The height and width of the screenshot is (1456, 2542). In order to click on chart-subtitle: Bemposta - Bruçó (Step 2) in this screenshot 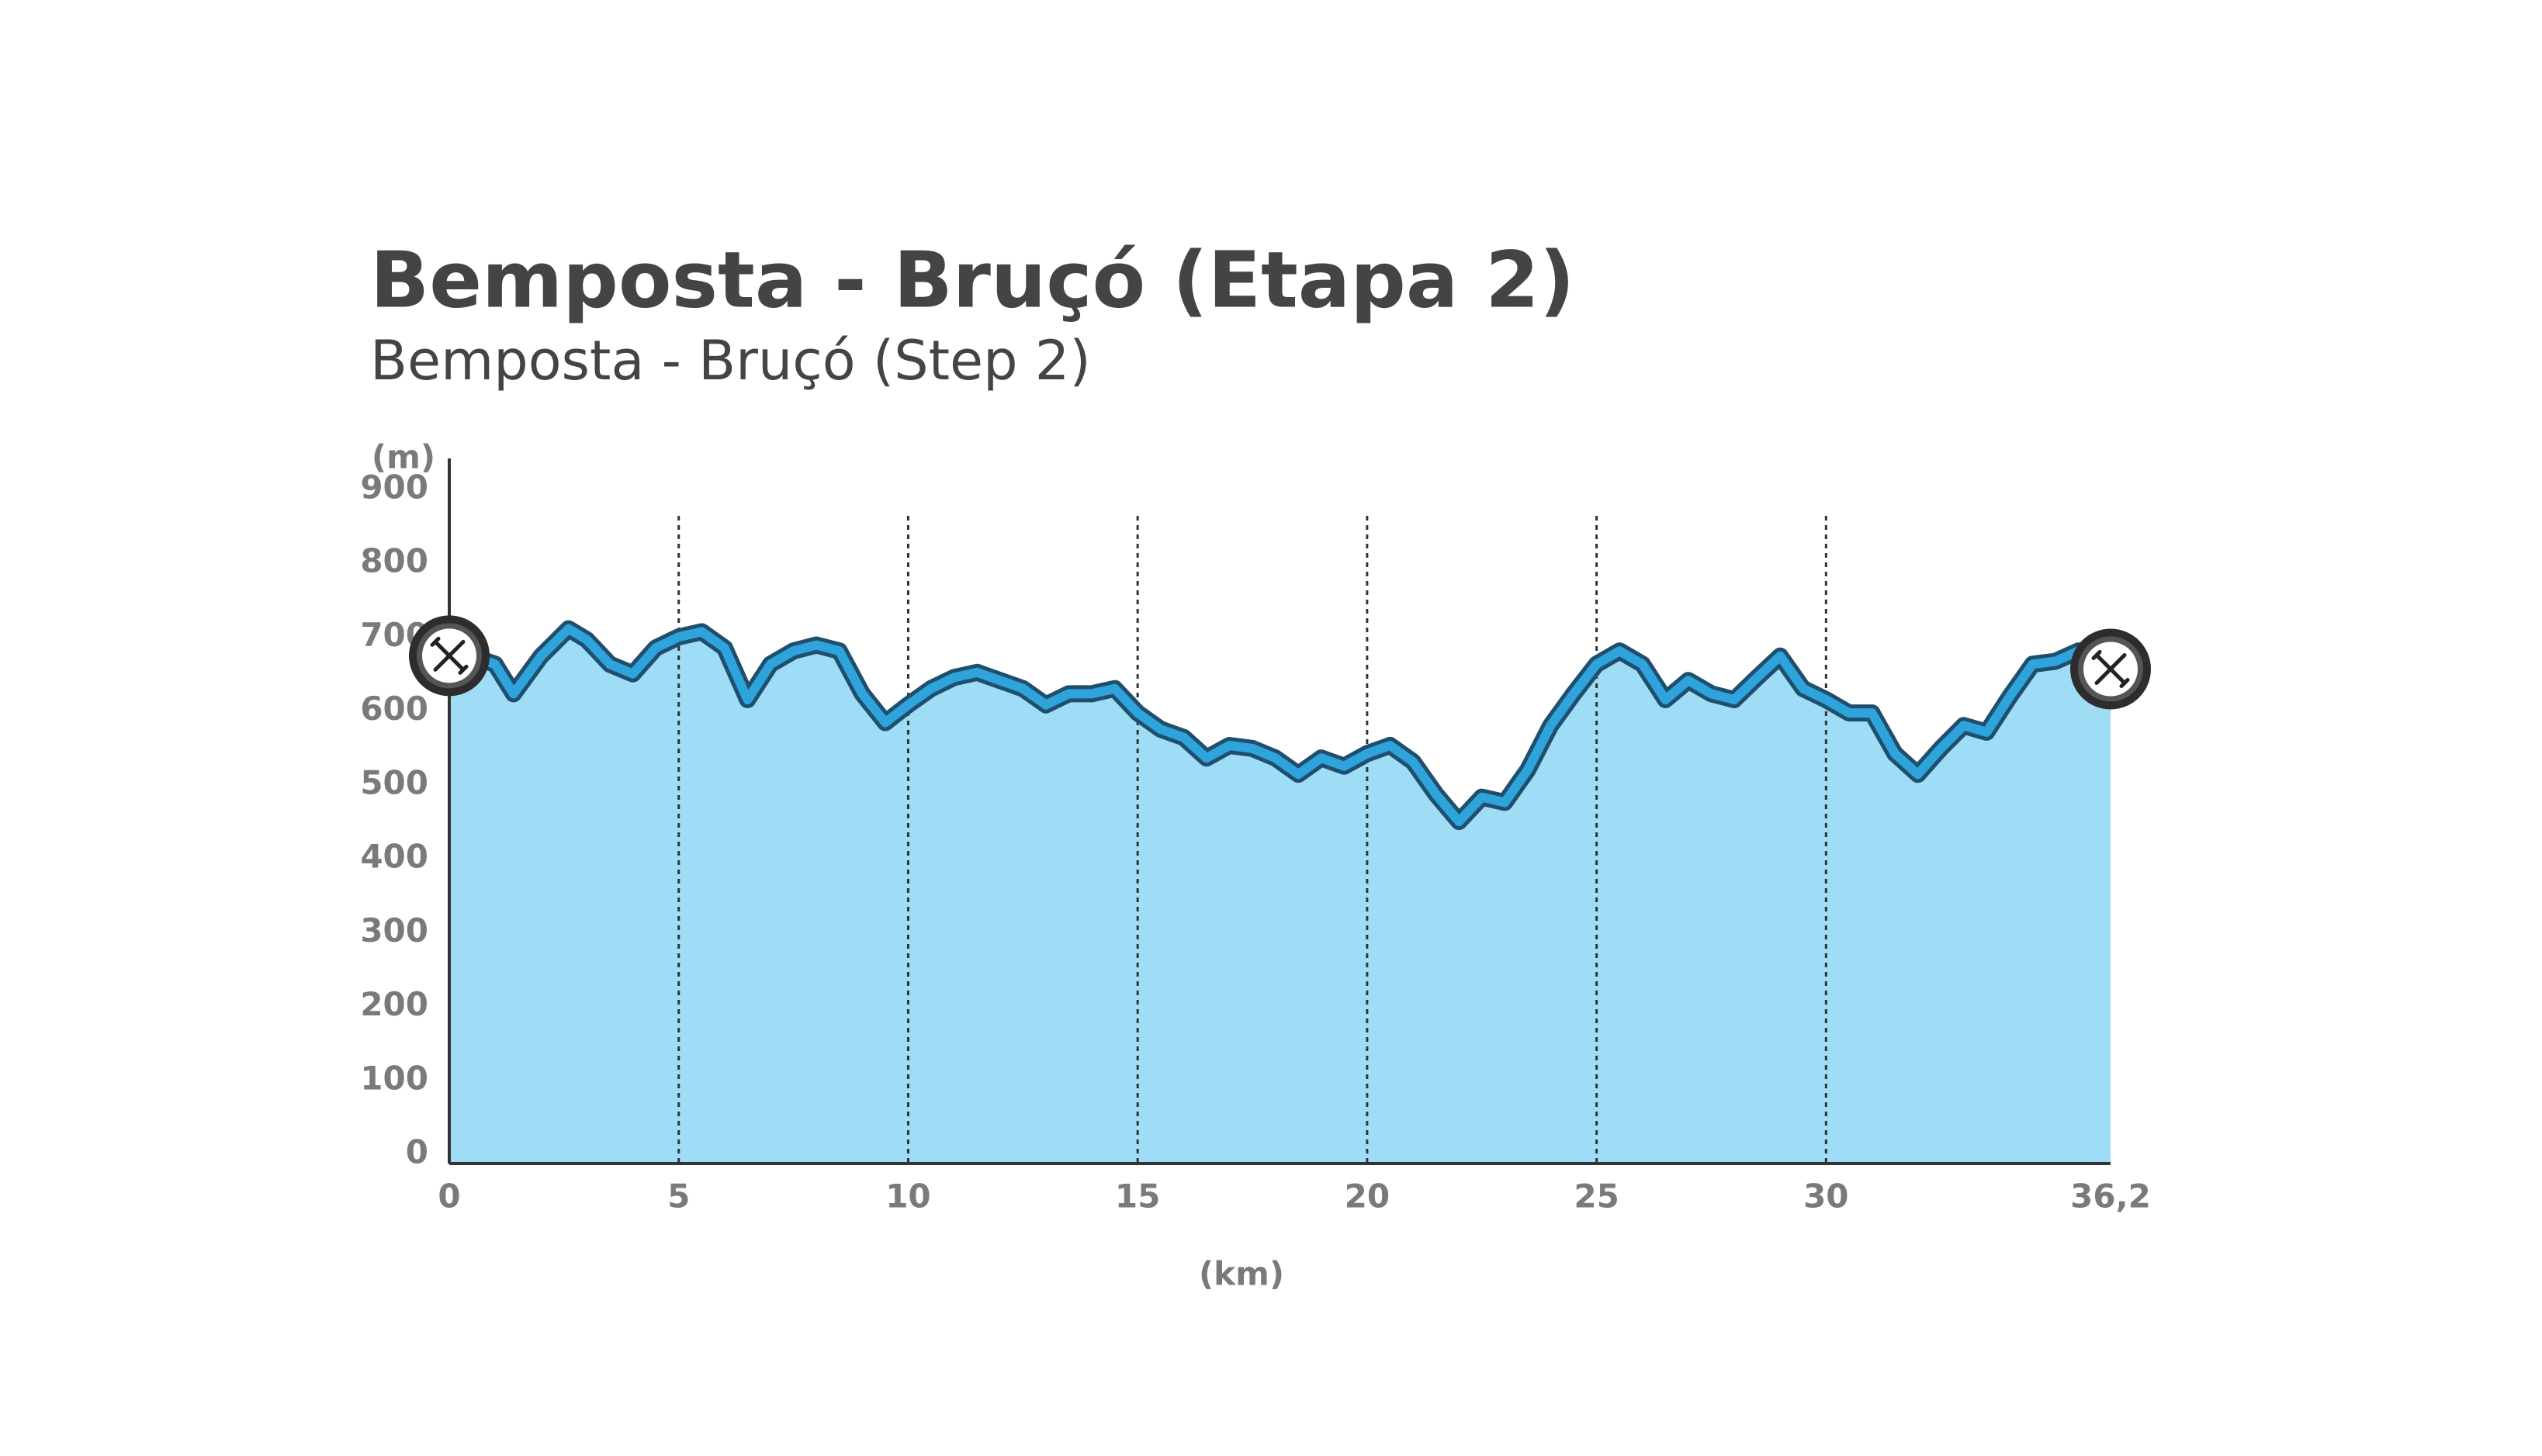, I will do `click(731, 361)`.